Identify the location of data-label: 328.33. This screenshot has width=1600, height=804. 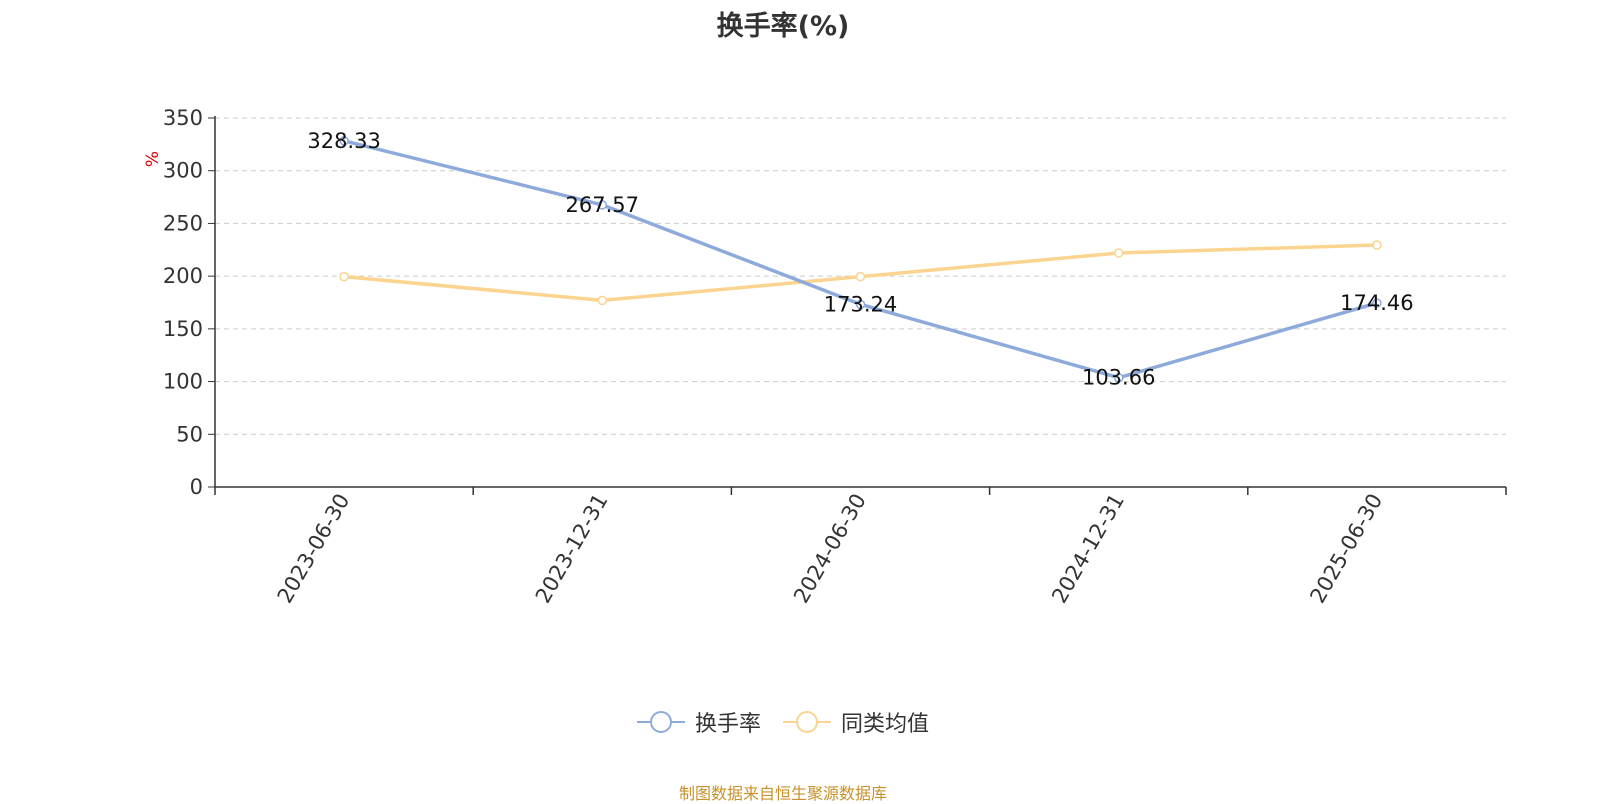
(343, 141).